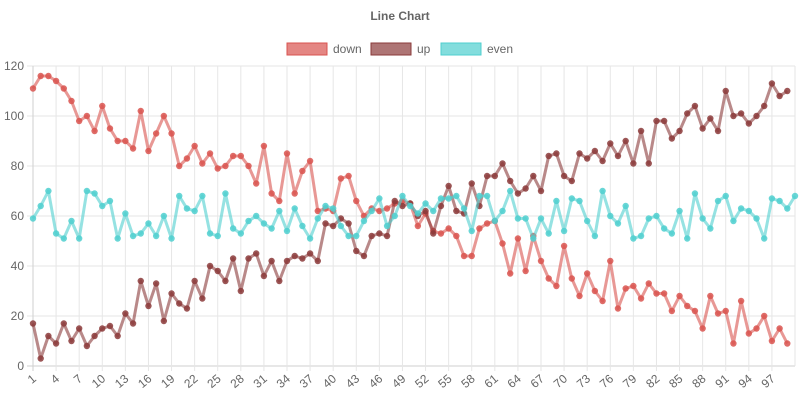 This screenshot has height=400, width=800. Describe the element at coordinates (424, 49) in the screenshot. I see `legend-label-up: up` at that location.